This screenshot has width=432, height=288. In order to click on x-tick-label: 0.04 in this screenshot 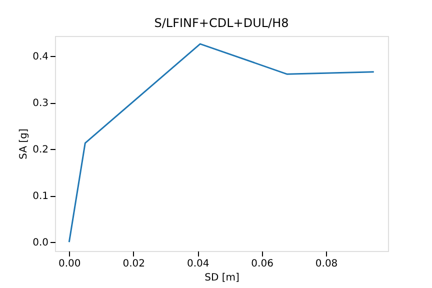, I will do `click(198, 264)`.